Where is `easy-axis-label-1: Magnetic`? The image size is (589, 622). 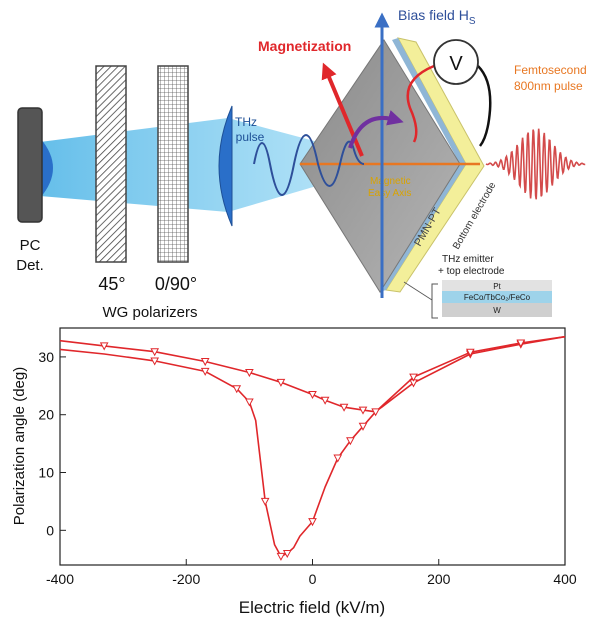
easy-axis-label-1: Magnetic is located at coordinates (390, 181).